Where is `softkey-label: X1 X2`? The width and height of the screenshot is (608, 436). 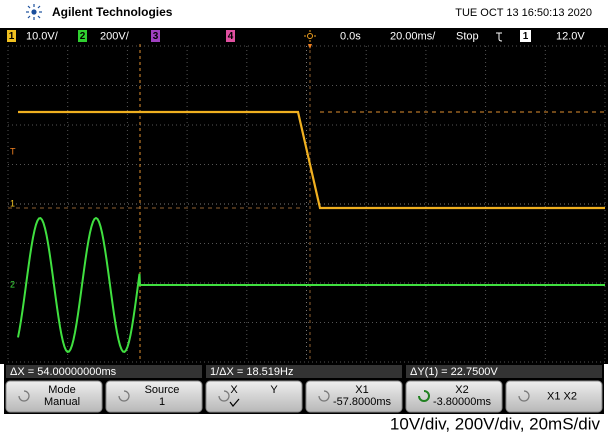 softkey-label: X1 X2 is located at coordinates (562, 396).